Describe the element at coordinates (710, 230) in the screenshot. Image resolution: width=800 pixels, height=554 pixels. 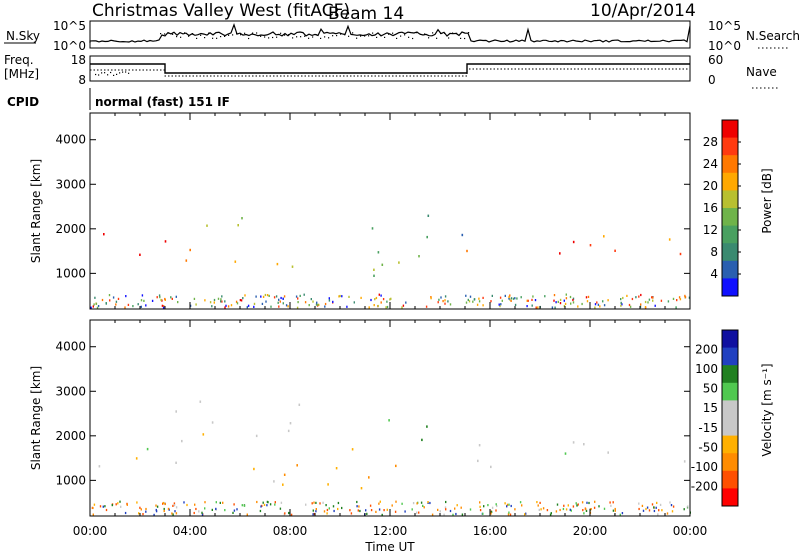
I see `power-colorbar-tick-label: 12` at that location.